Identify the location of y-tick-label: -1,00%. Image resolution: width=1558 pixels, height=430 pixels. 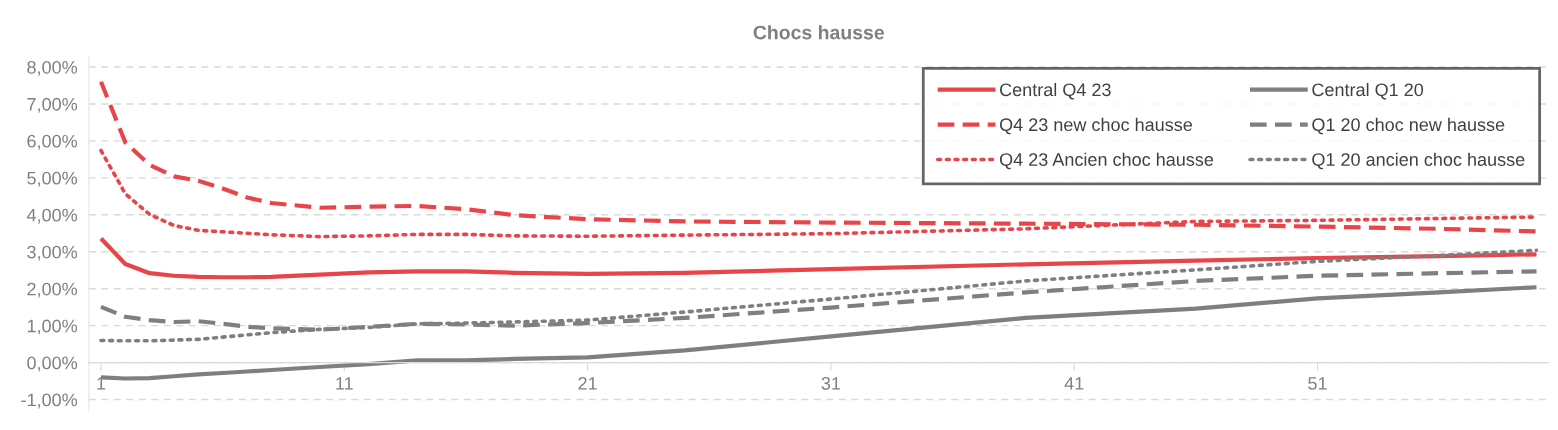
(49, 401).